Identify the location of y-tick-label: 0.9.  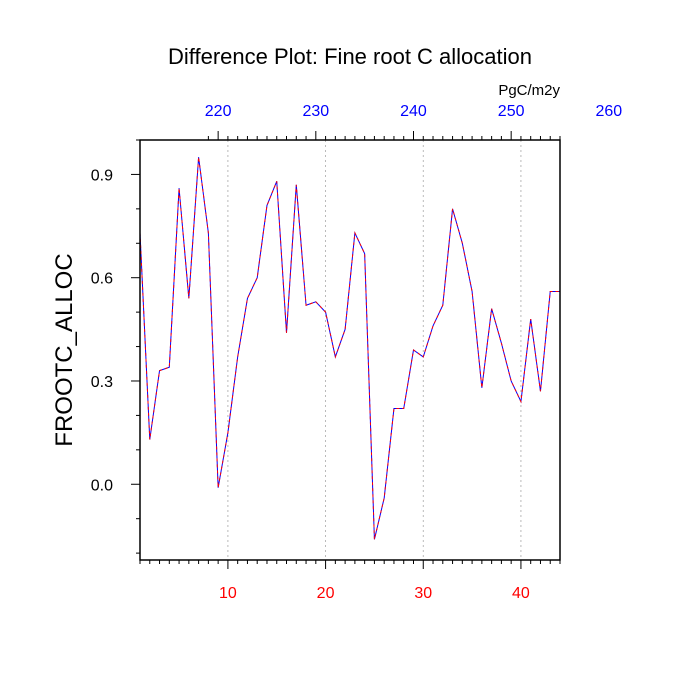
(102, 175).